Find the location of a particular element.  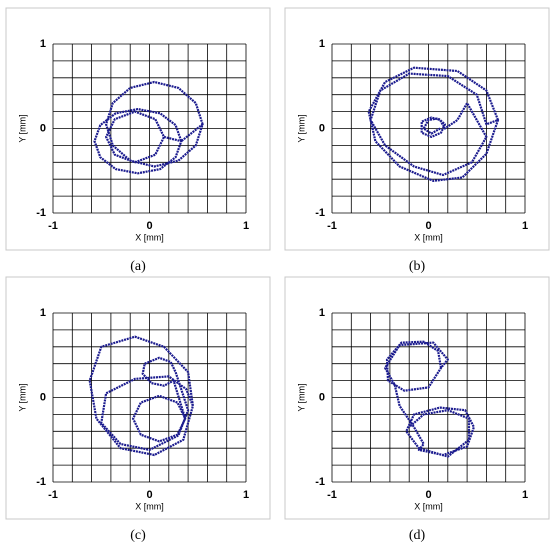

caption: (c) is located at coordinates (138, 535).